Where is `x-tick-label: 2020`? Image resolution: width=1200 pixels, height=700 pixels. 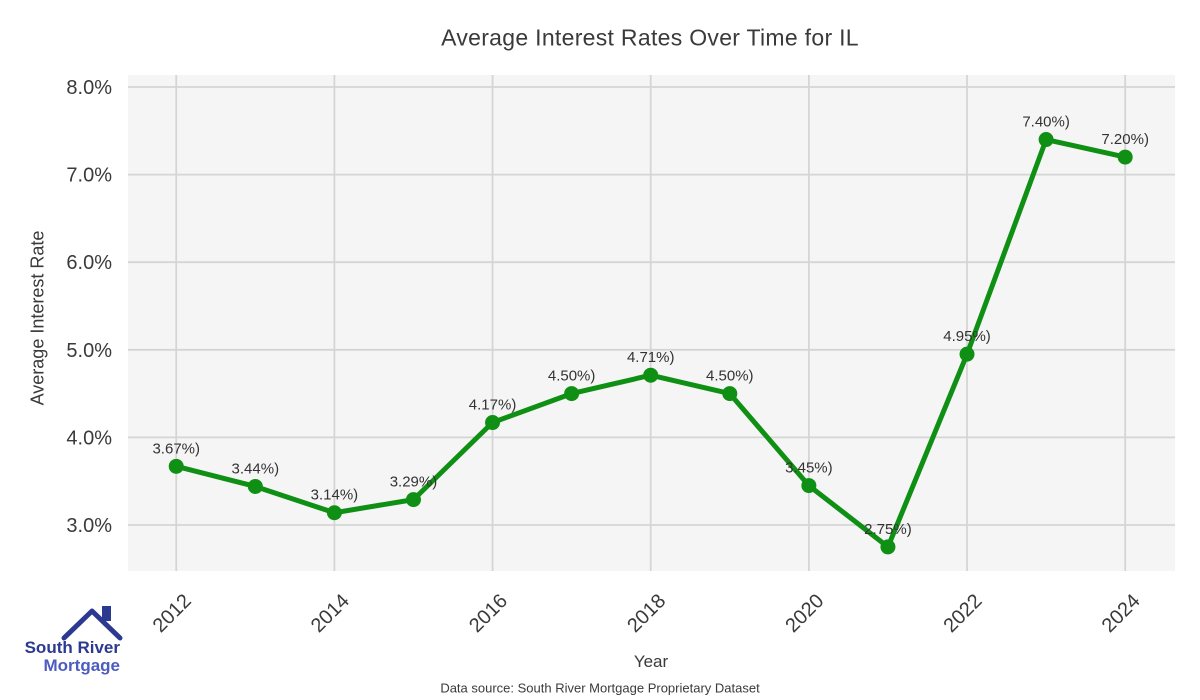 x-tick-label: 2020 is located at coordinates (804, 613).